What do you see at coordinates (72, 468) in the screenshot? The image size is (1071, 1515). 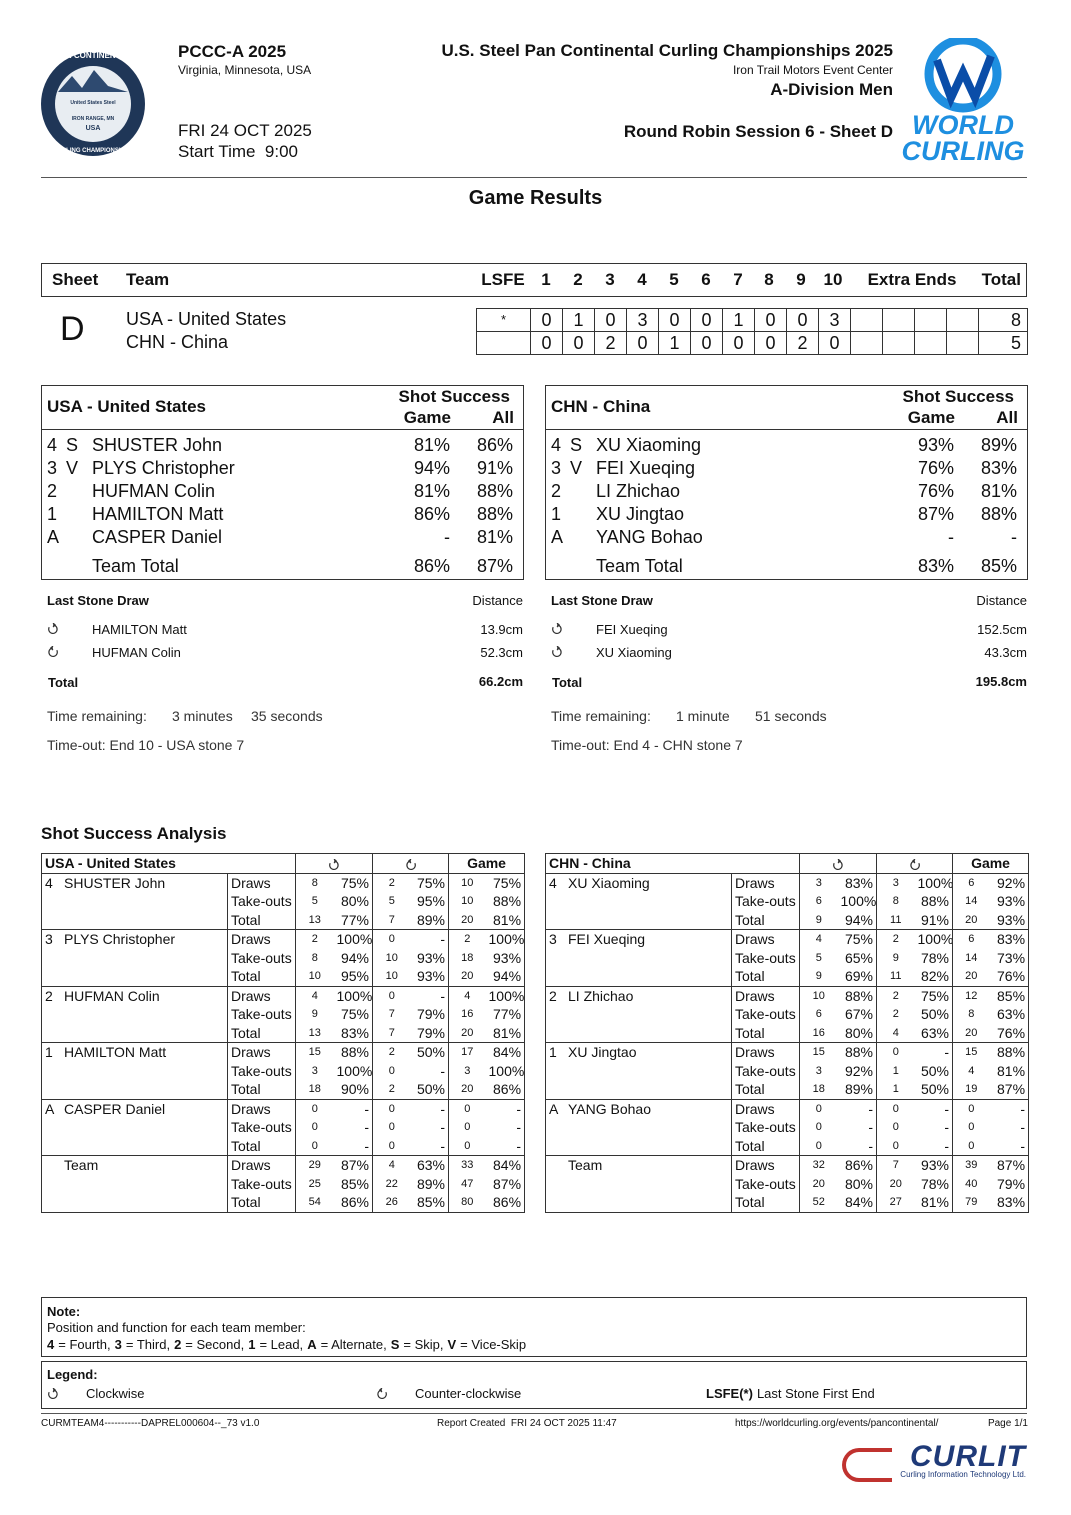 I see `player-role: V` at bounding box center [72, 468].